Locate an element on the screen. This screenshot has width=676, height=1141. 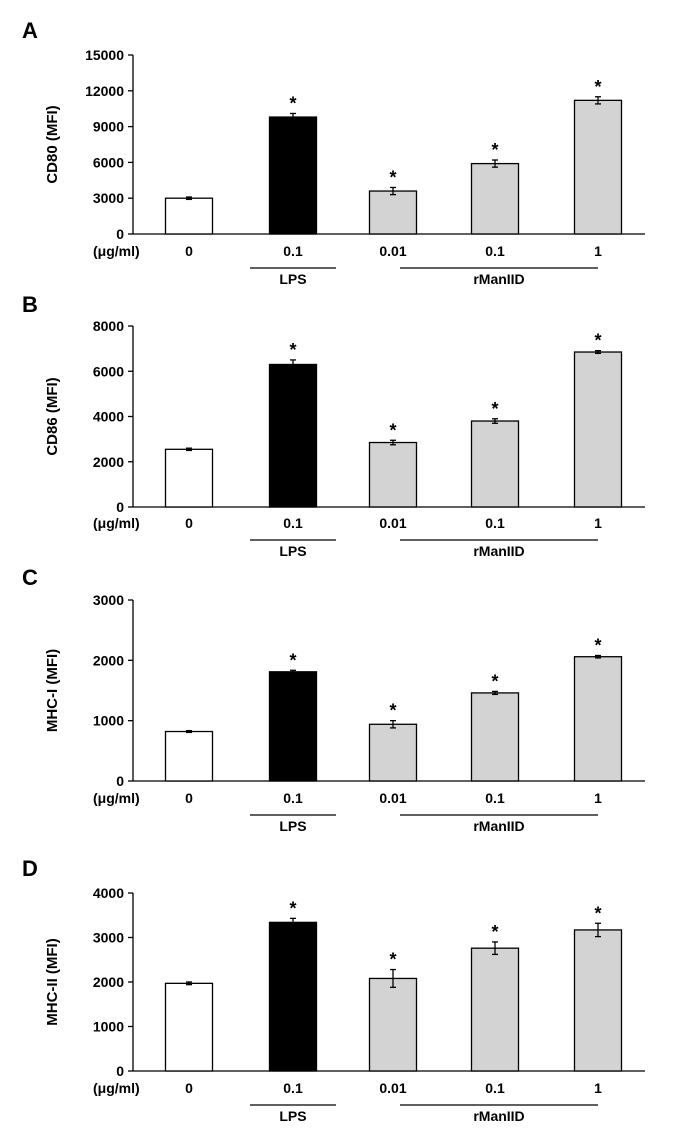
y-axis-label: MHC-I (MFI) is located at coordinates (52, 690).